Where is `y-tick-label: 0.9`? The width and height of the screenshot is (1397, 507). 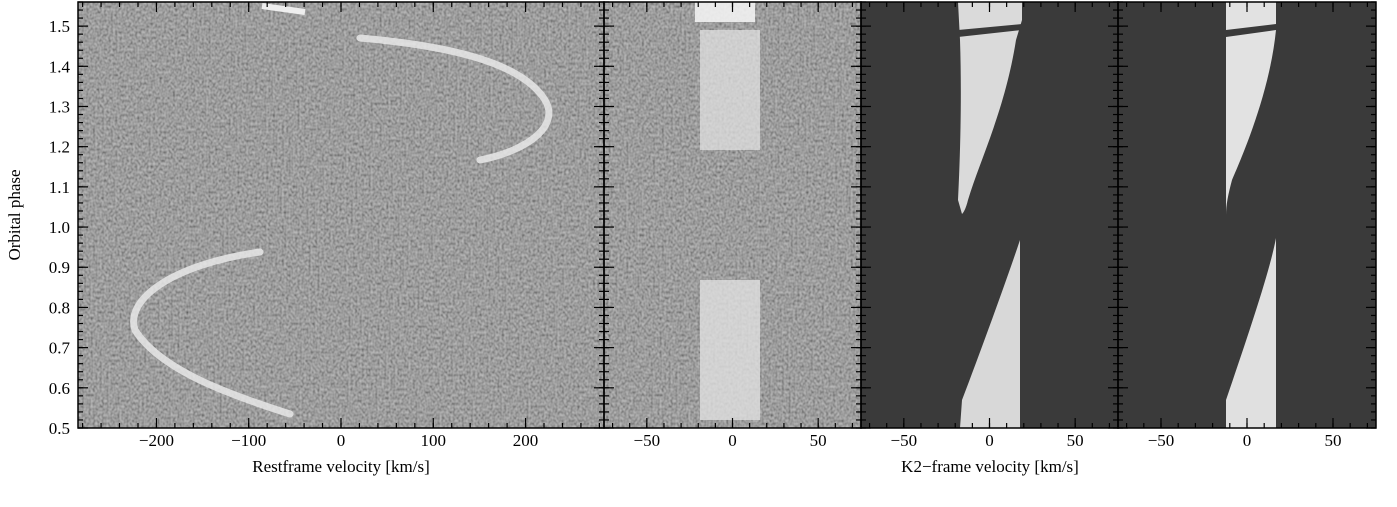 y-tick-label: 0.9 is located at coordinates (59, 267).